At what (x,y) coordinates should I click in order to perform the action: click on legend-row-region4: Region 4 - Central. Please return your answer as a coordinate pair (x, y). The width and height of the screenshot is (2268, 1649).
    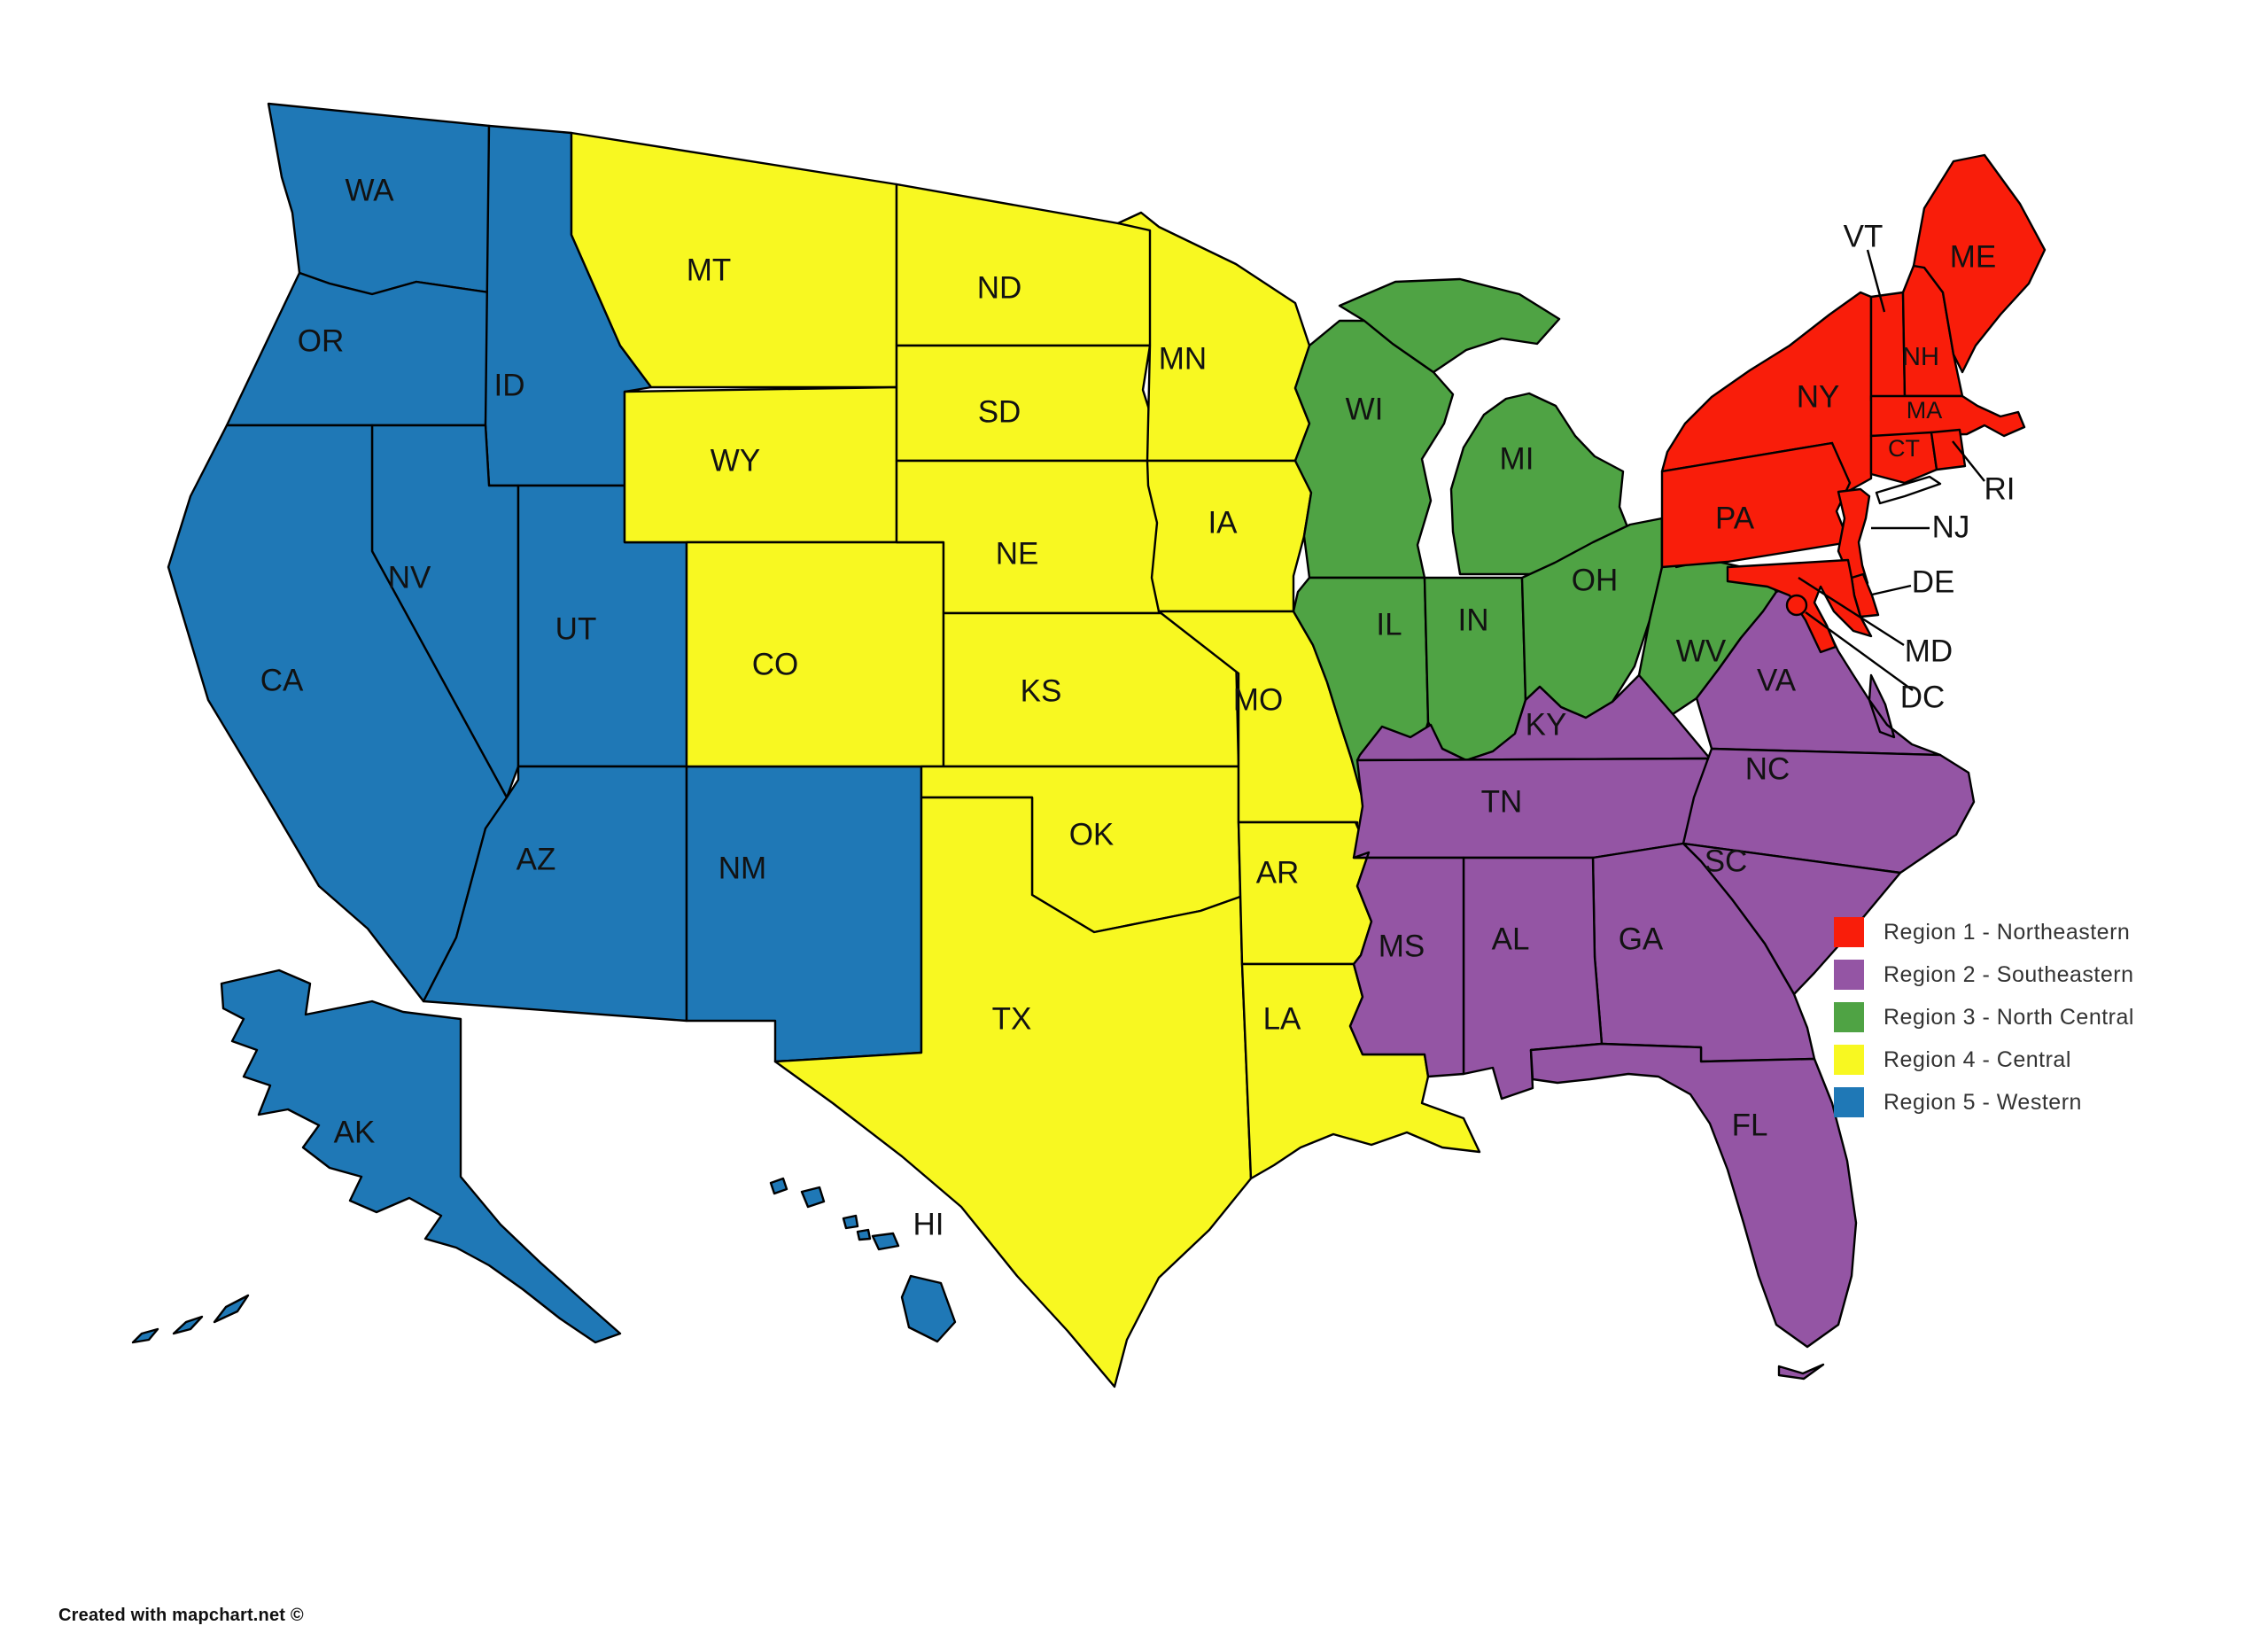
    Looking at the image, I should click on (1984, 1059).